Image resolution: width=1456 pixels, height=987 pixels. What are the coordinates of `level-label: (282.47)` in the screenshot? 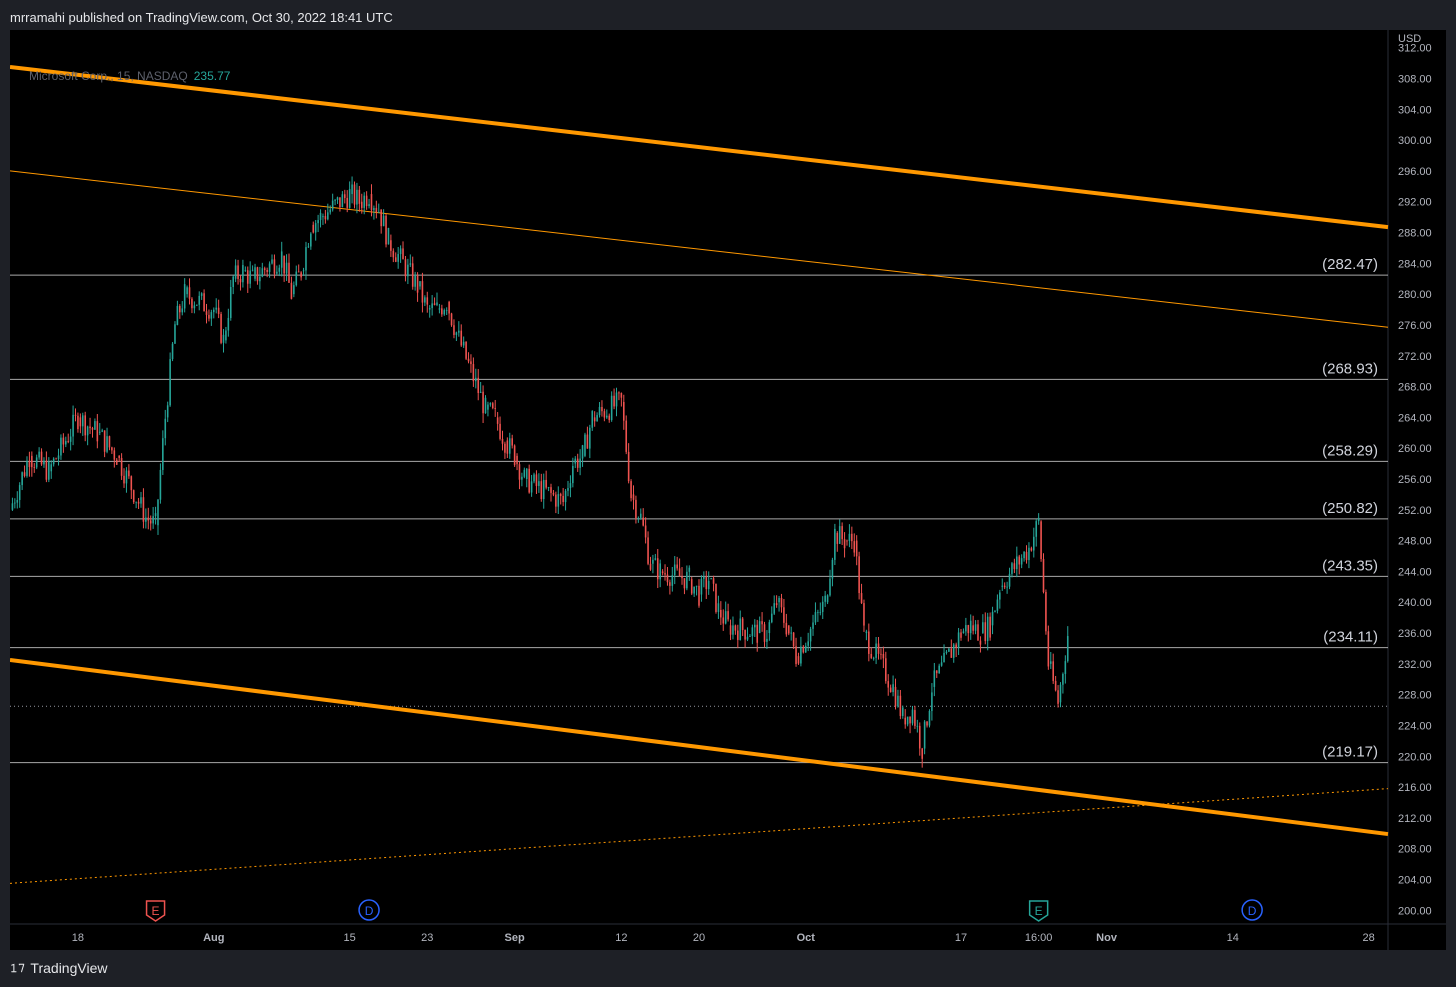 It's located at (1350, 264).